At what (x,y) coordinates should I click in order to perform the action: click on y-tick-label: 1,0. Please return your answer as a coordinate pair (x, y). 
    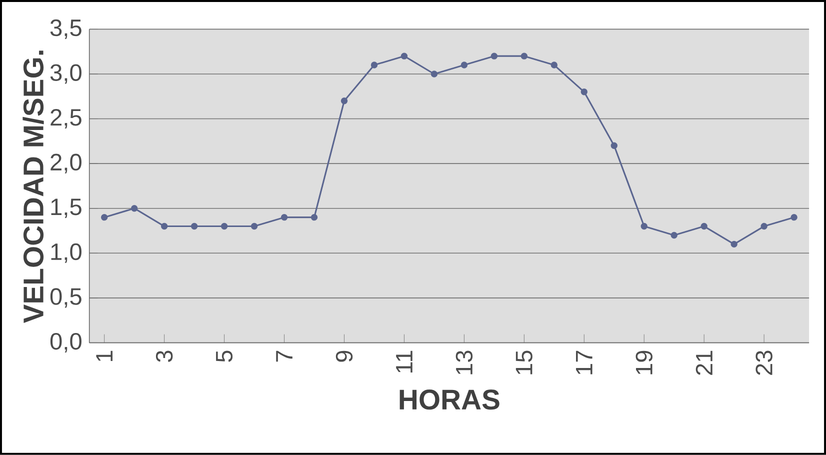
    Looking at the image, I should click on (66, 253).